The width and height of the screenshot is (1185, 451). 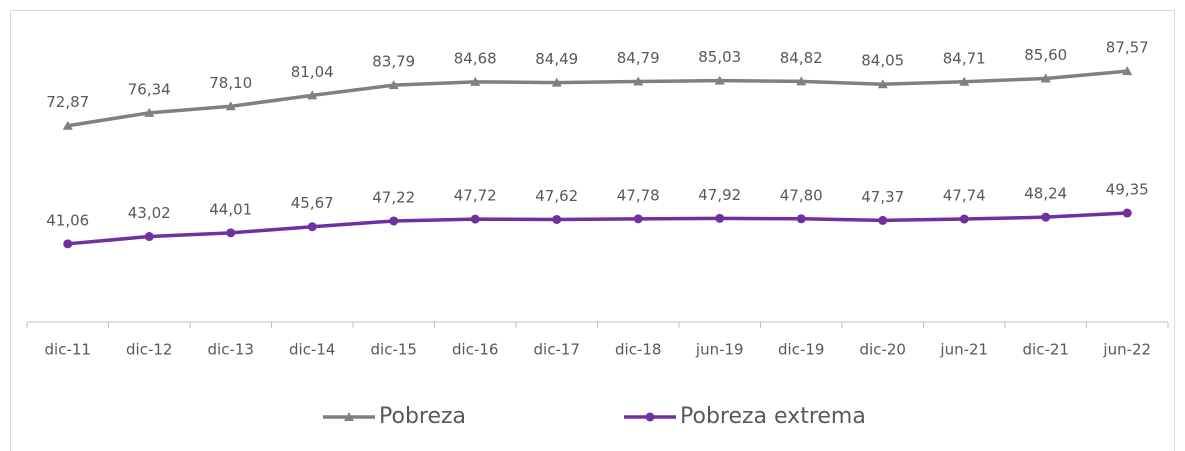 I want to click on value-label: 47,74, so click(x=964, y=196).